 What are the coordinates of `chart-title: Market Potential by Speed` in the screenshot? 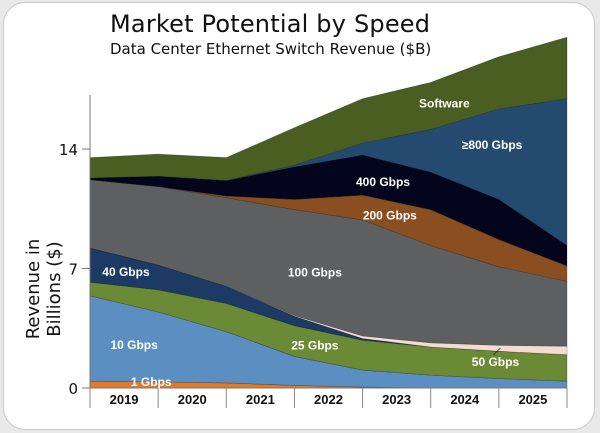 It's located at (270, 24).